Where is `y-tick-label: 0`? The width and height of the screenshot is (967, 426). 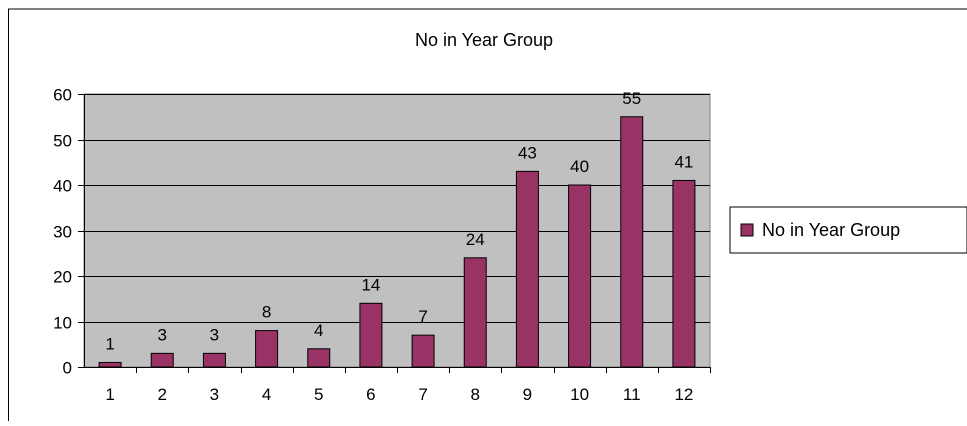
y-tick-label: 0 is located at coordinates (67, 368).